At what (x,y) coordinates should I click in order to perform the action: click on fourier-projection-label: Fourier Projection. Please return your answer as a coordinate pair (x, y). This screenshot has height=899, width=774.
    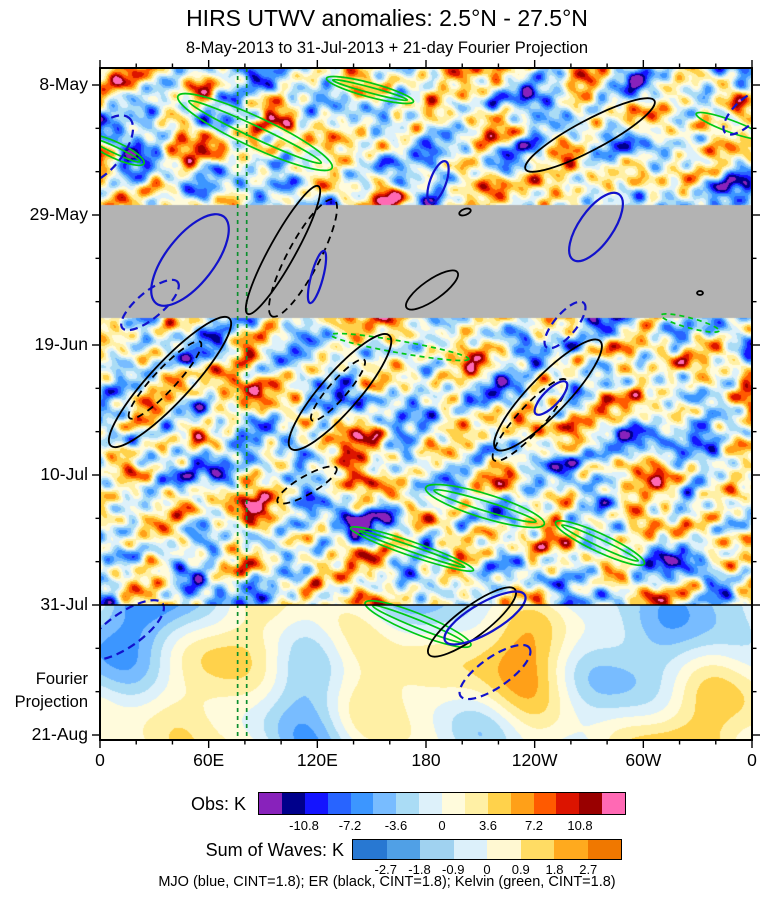
    Looking at the image, I should click on (47, 691).